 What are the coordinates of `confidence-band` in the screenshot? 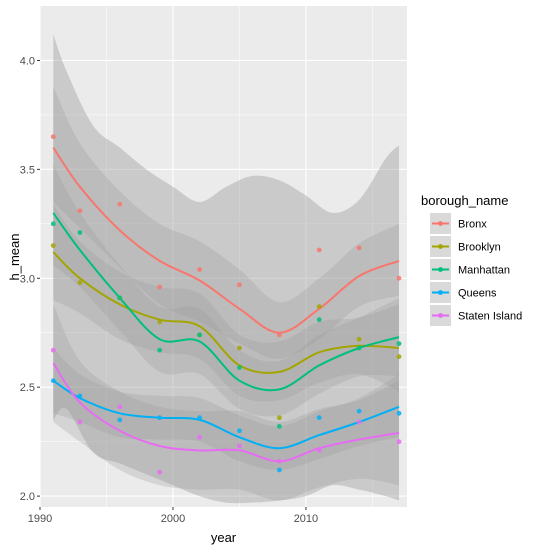 It's located at (226, 409).